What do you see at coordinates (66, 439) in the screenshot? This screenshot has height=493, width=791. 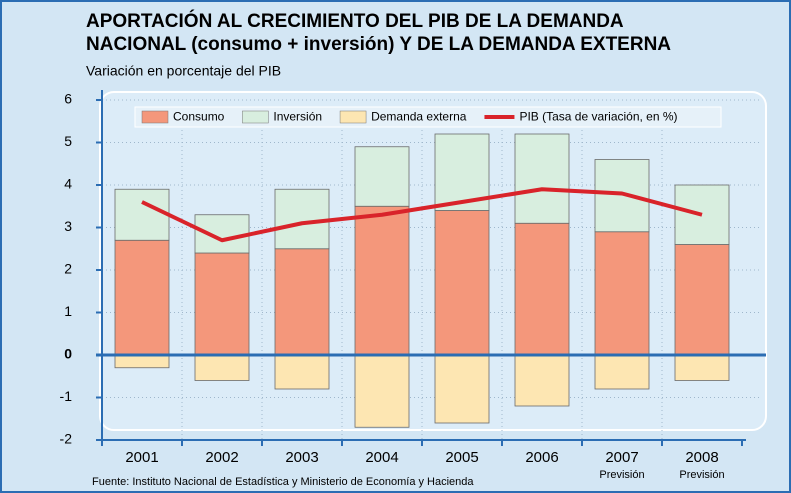 I see `y-tick-label: -2` at bounding box center [66, 439].